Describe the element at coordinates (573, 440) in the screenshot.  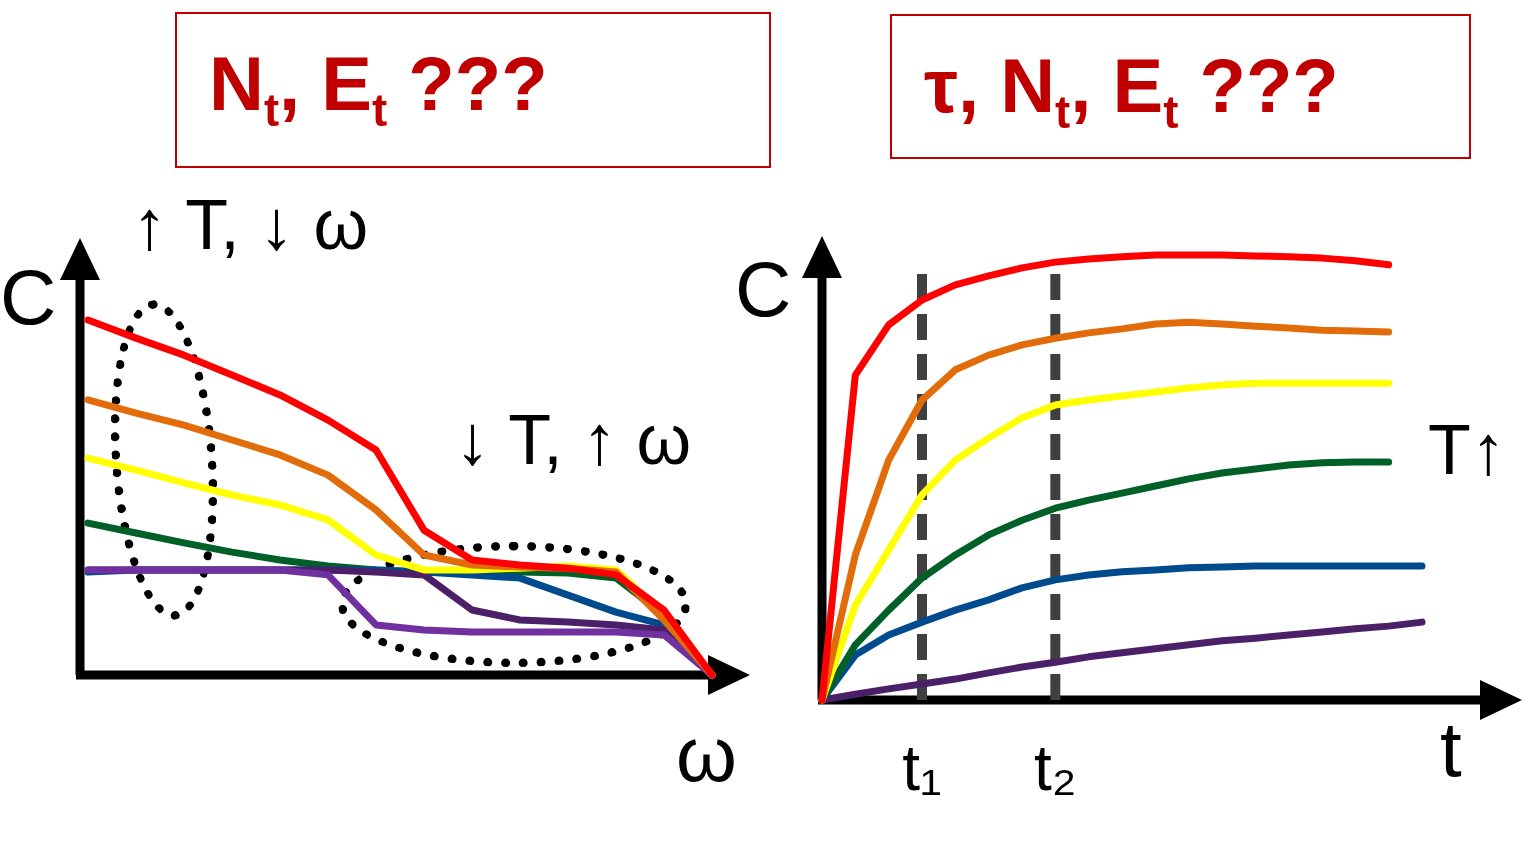
I see `annotation: ↓ T, ↑ ω` at that location.